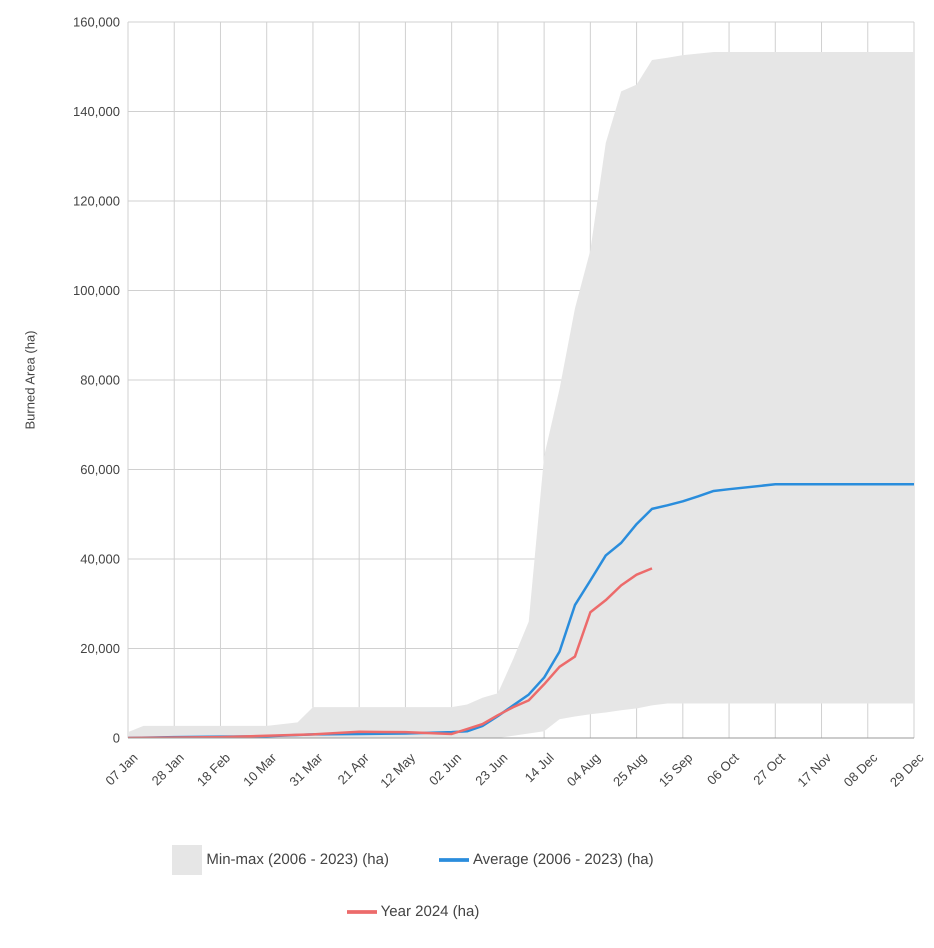  I want to click on x-tick-label: 25 Aug, so click(630, 770).